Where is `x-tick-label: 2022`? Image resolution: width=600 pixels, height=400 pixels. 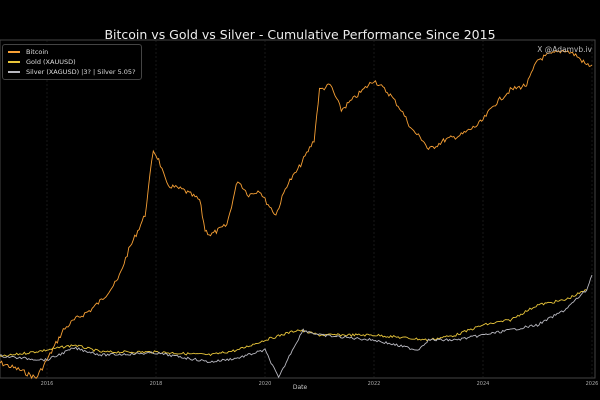
x-tick-label: 2022 is located at coordinates (374, 384).